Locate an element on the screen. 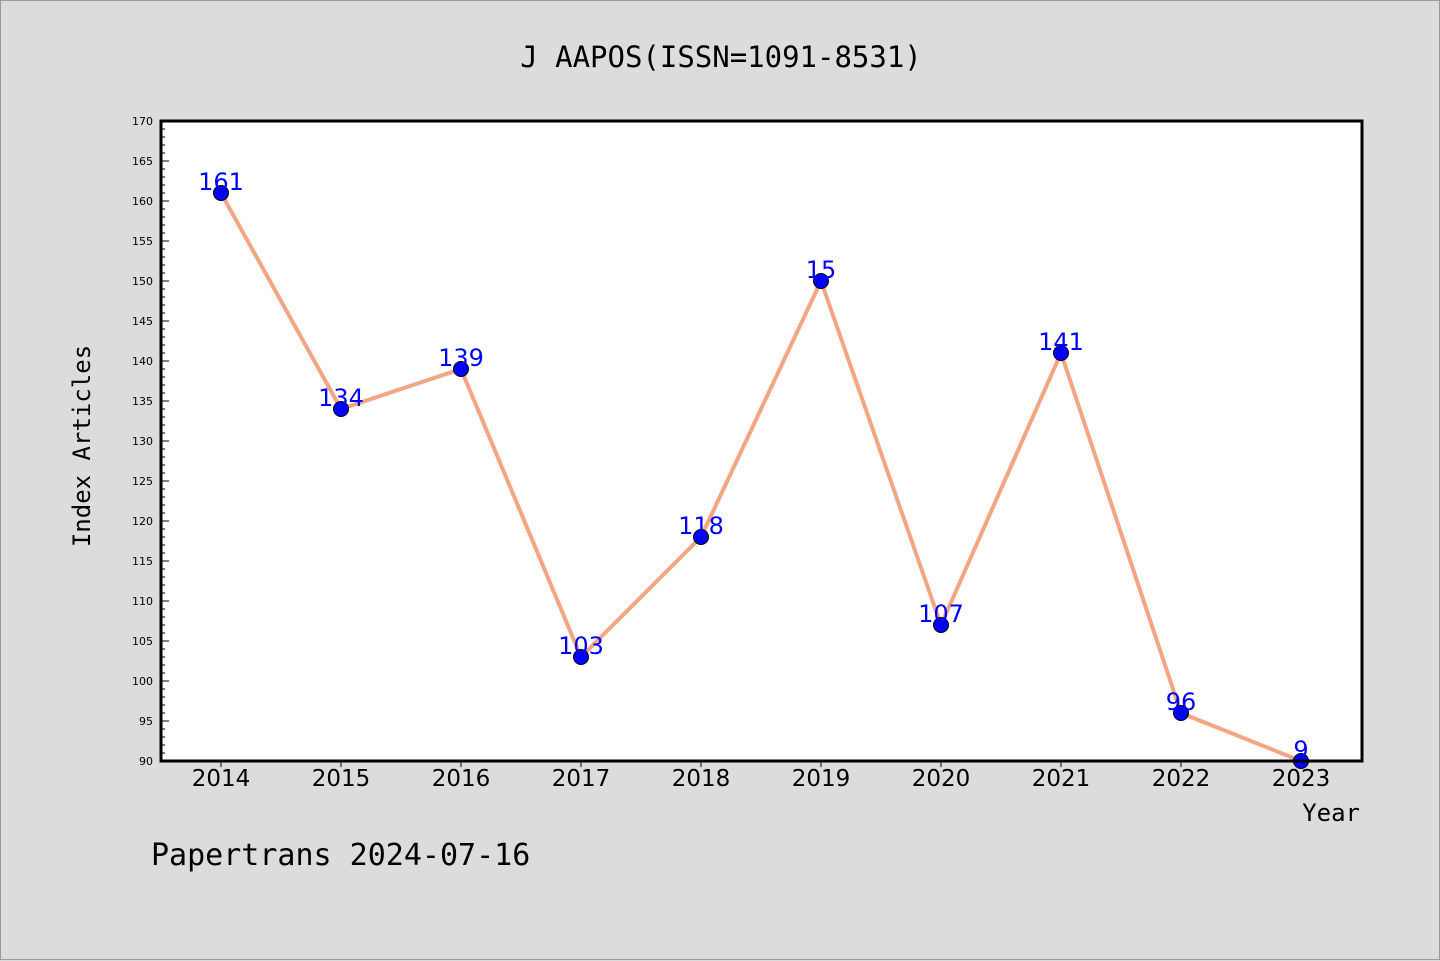 The height and width of the screenshot is (961, 1440). y-tick-label: 90 is located at coordinates (146, 761).